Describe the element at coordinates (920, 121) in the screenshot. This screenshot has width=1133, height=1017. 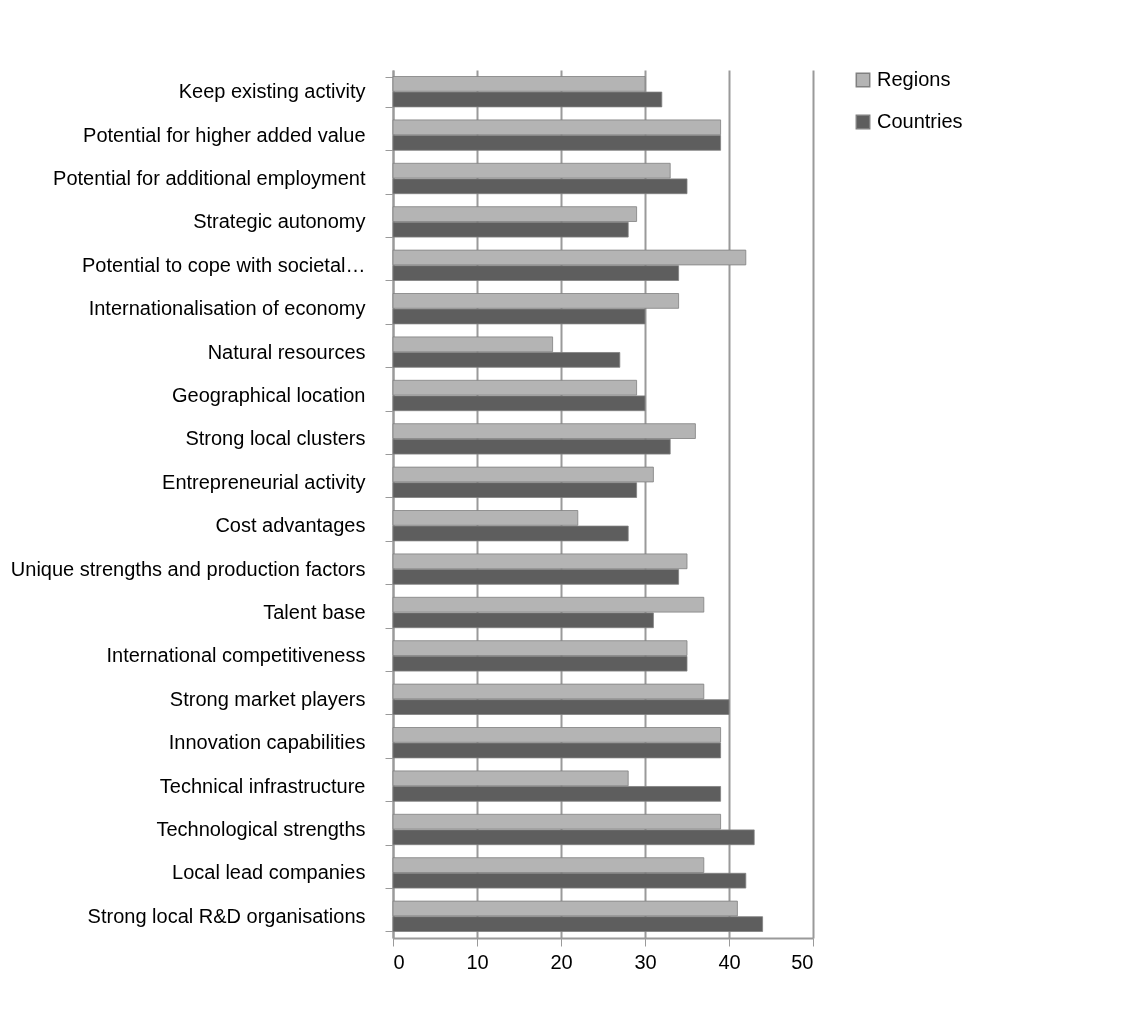
I see `legend-label: Countries` at that location.